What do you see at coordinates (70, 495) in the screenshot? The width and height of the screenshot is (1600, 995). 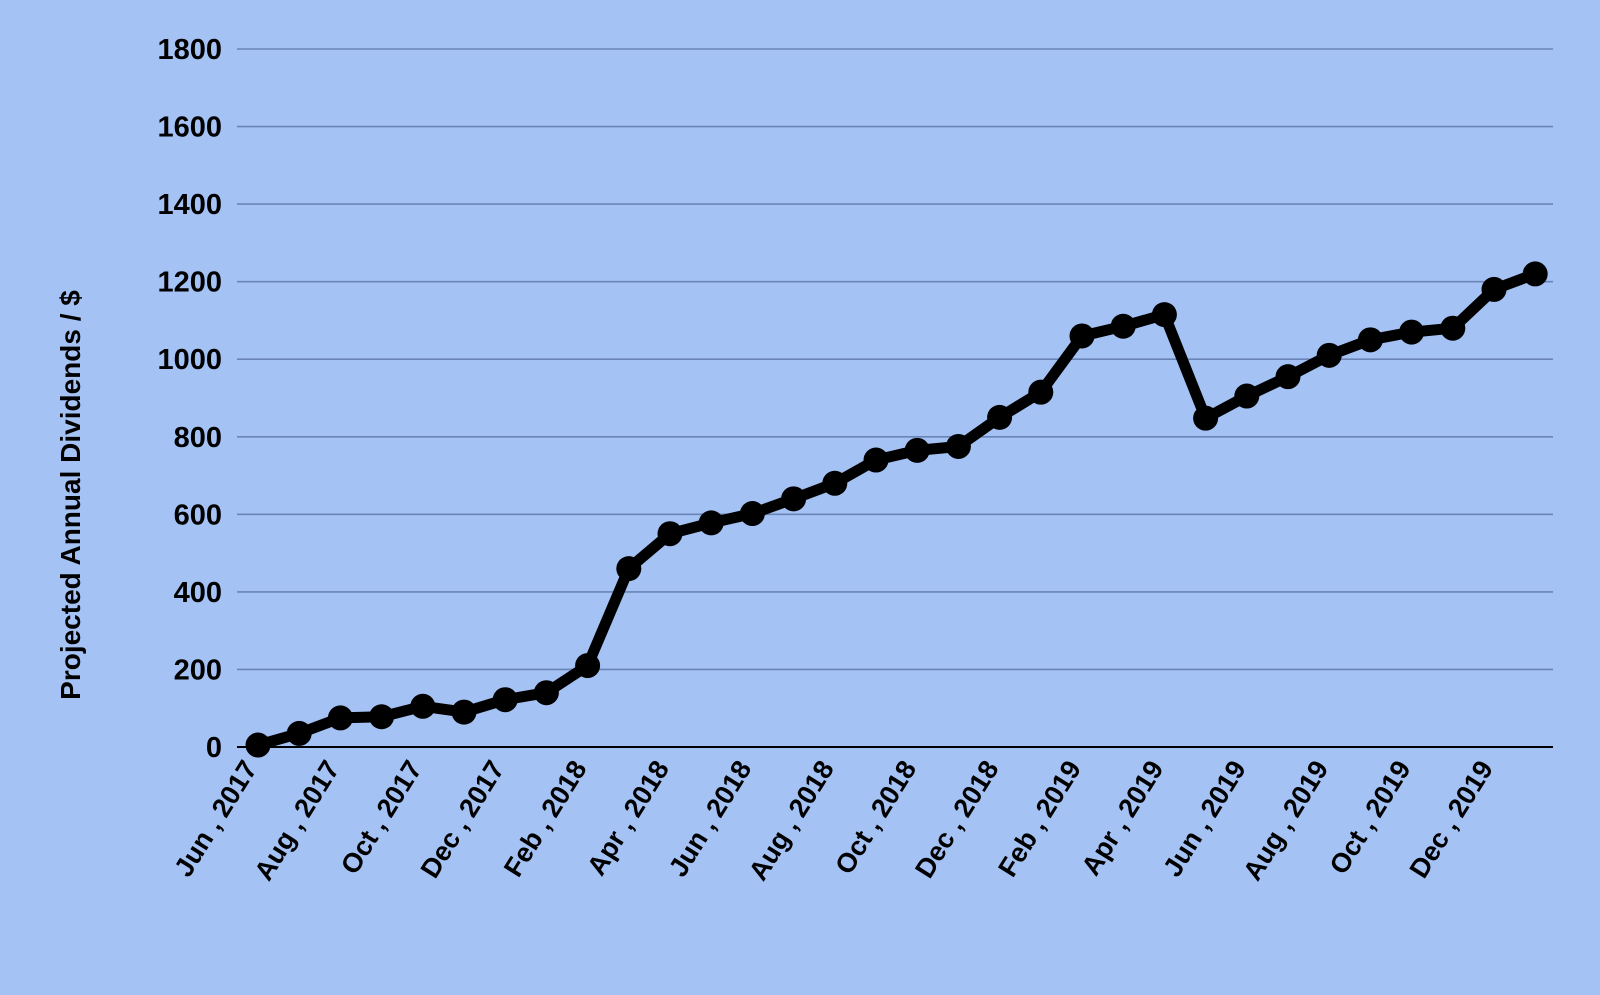 I see `y-axis-title: Projected Annual Dividends / $` at bounding box center [70, 495].